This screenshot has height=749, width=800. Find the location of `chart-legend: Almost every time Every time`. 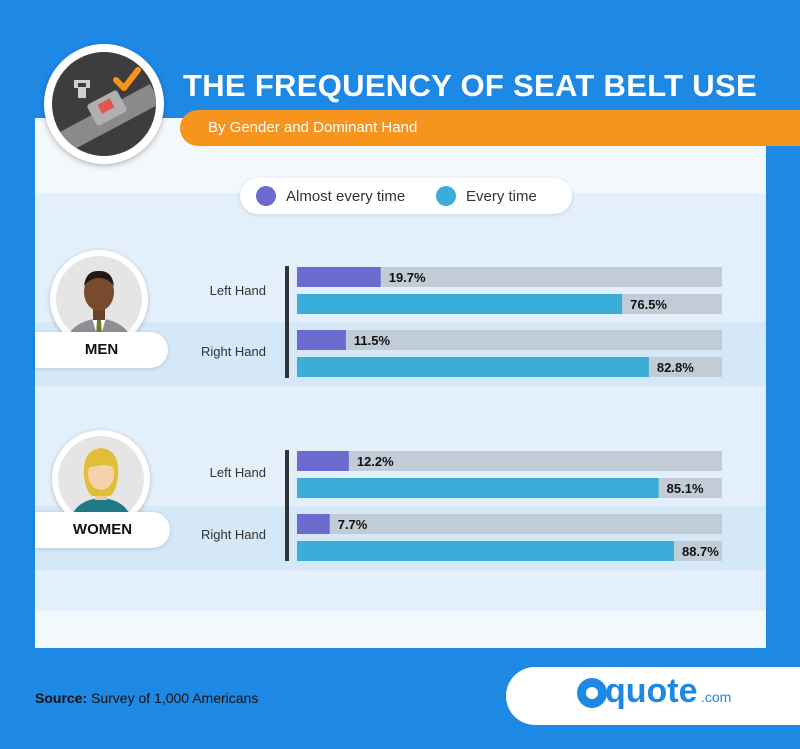

chart-legend: Almost every time Every time is located at coordinates (406, 196).